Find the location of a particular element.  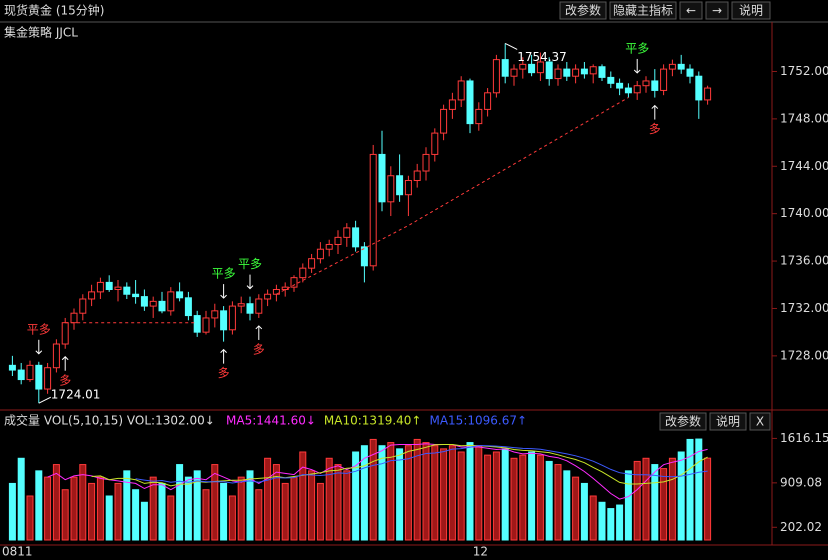

button-label: 隐藏主指标 is located at coordinates (643, 10).